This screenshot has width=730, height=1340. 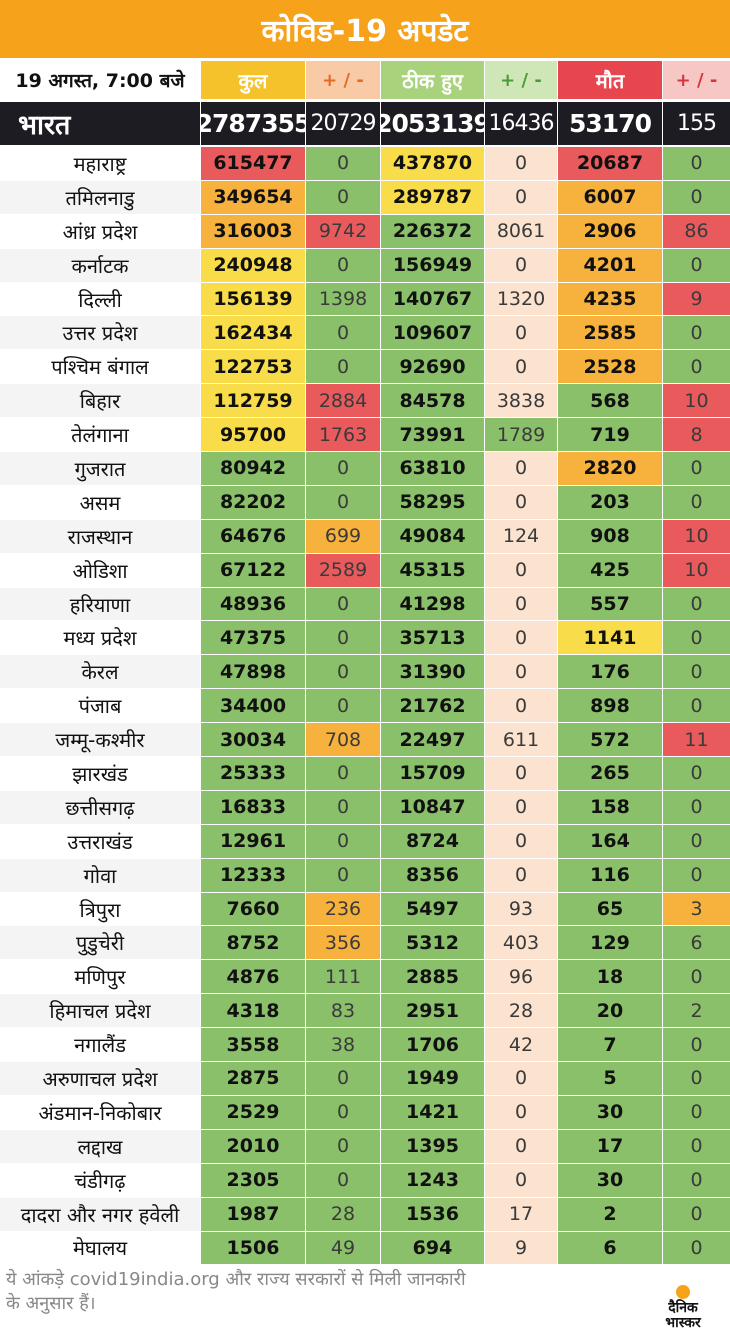 What do you see at coordinates (253, 401) in the screenshot?
I see `total-cases: 112759` at bounding box center [253, 401].